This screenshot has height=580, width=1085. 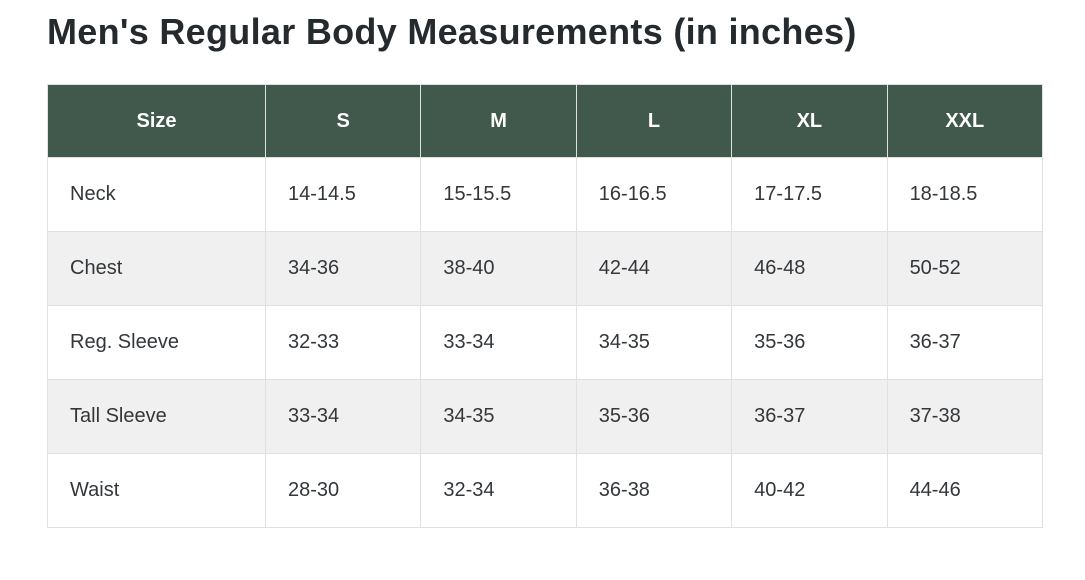 What do you see at coordinates (654, 269) in the screenshot?
I see `measurement-cell: 42-44` at bounding box center [654, 269].